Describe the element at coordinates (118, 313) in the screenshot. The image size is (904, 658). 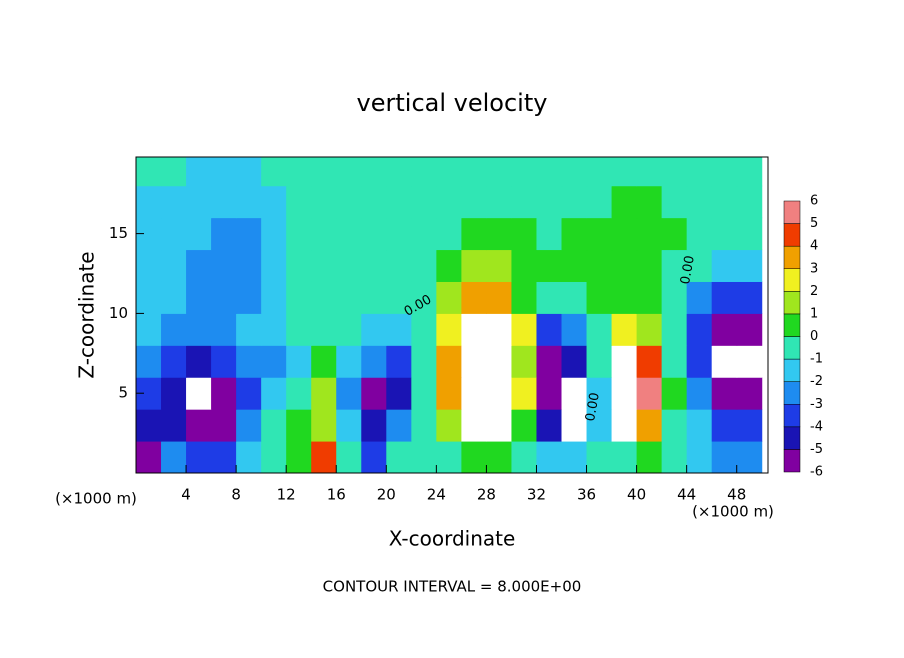
I see `y-tick-label: 10` at that location.